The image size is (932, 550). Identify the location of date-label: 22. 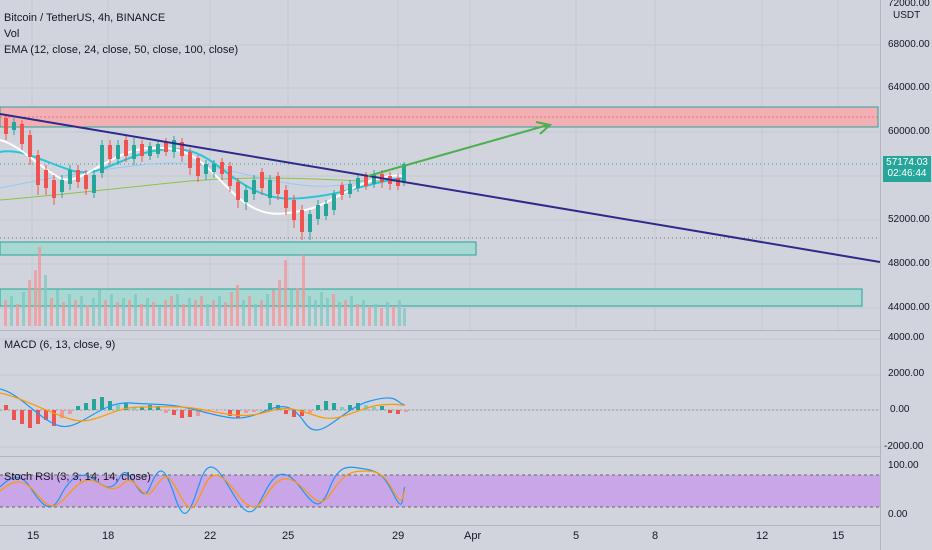
(210, 536).